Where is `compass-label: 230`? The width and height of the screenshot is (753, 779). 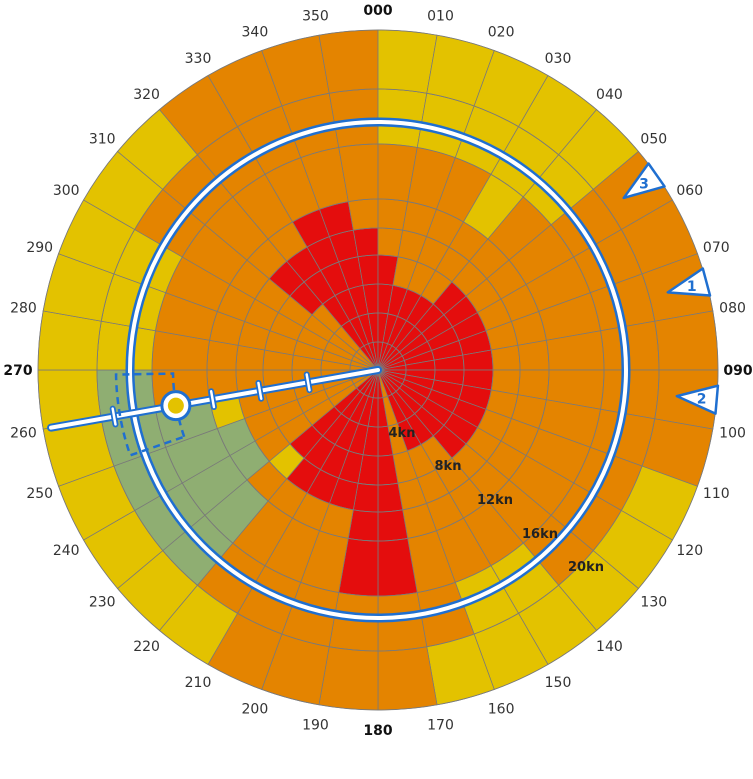
compass-label: 230 is located at coordinates (102, 602).